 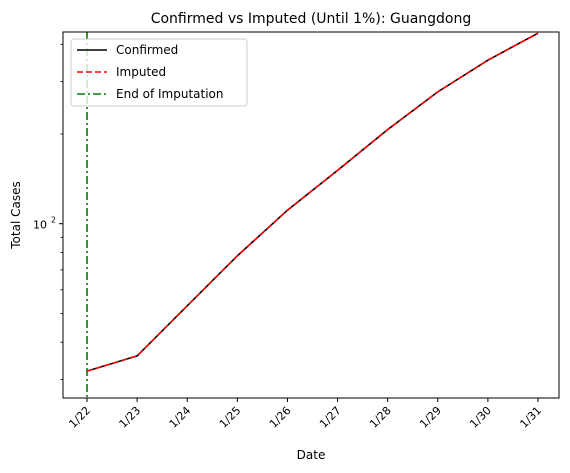 I want to click on legend: Confirmed Imputed End of Imputation, so click(x=159, y=72).